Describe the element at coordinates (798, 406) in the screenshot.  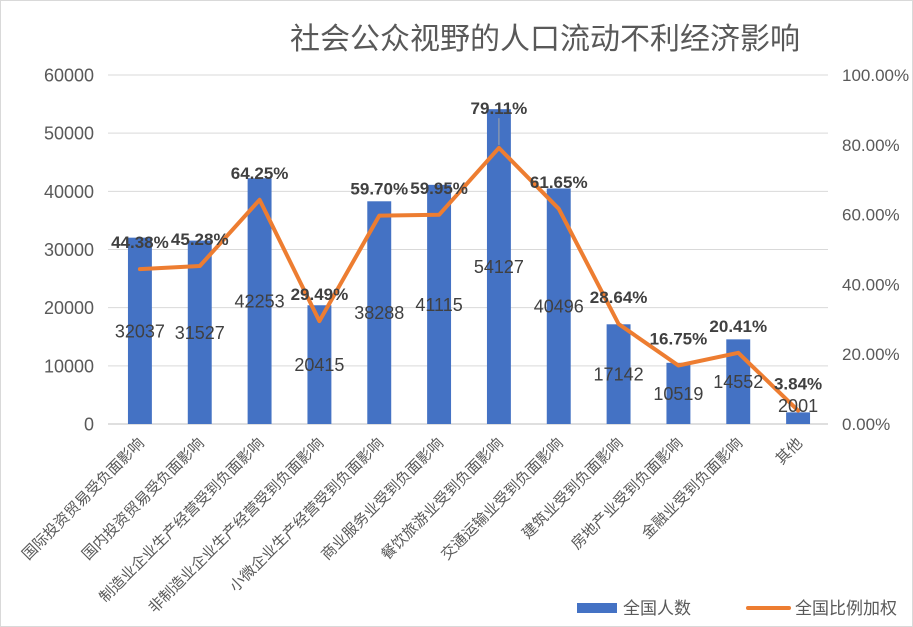
I see `bar-data-label: 2001` at that location.